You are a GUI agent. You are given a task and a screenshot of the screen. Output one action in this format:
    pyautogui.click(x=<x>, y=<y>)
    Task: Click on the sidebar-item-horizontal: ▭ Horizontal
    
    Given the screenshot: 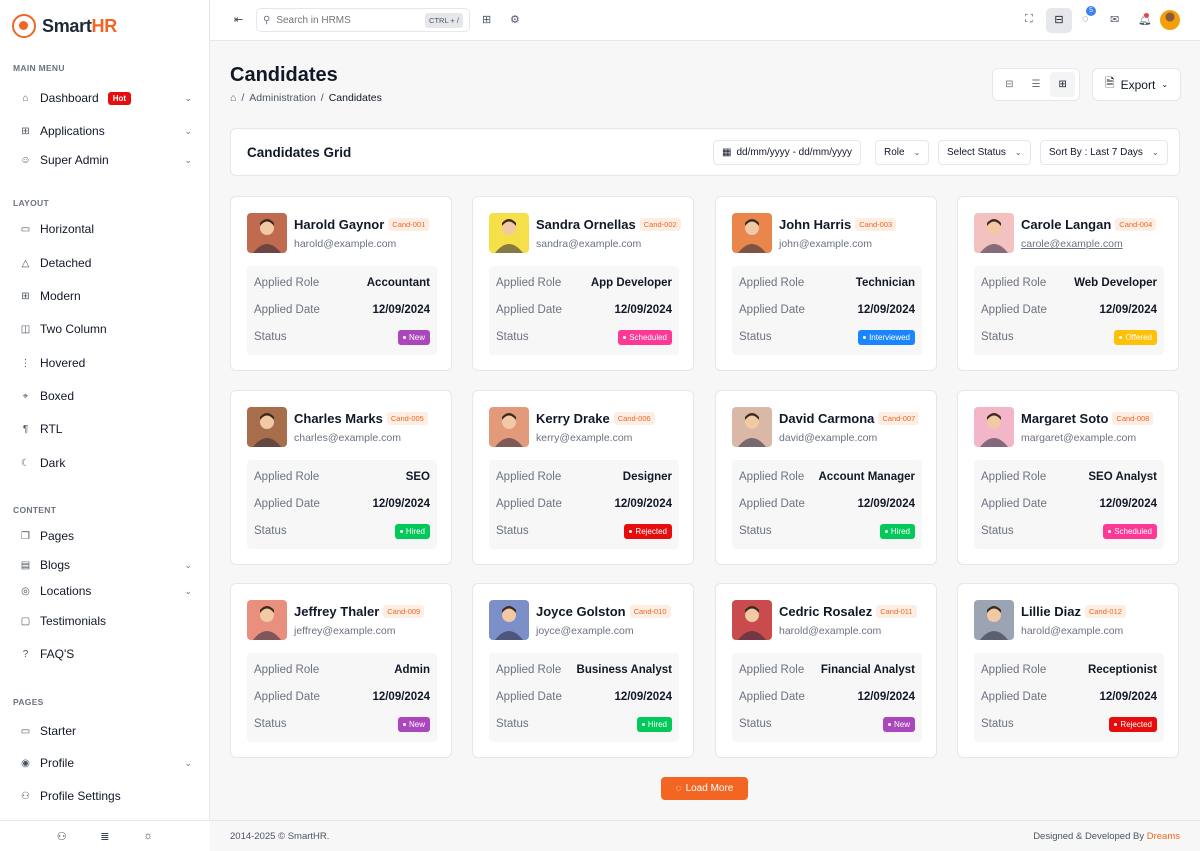 What is the action you would take?
    pyautogui.click(x=57, y=229)
    